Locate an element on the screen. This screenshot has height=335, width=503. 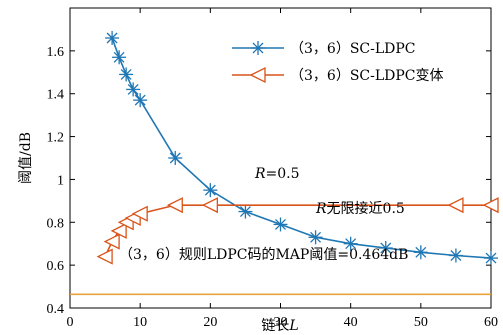
legend-label-sc-ldpc: （3，6）SC-LDPC is located at coordinates (353, 49).